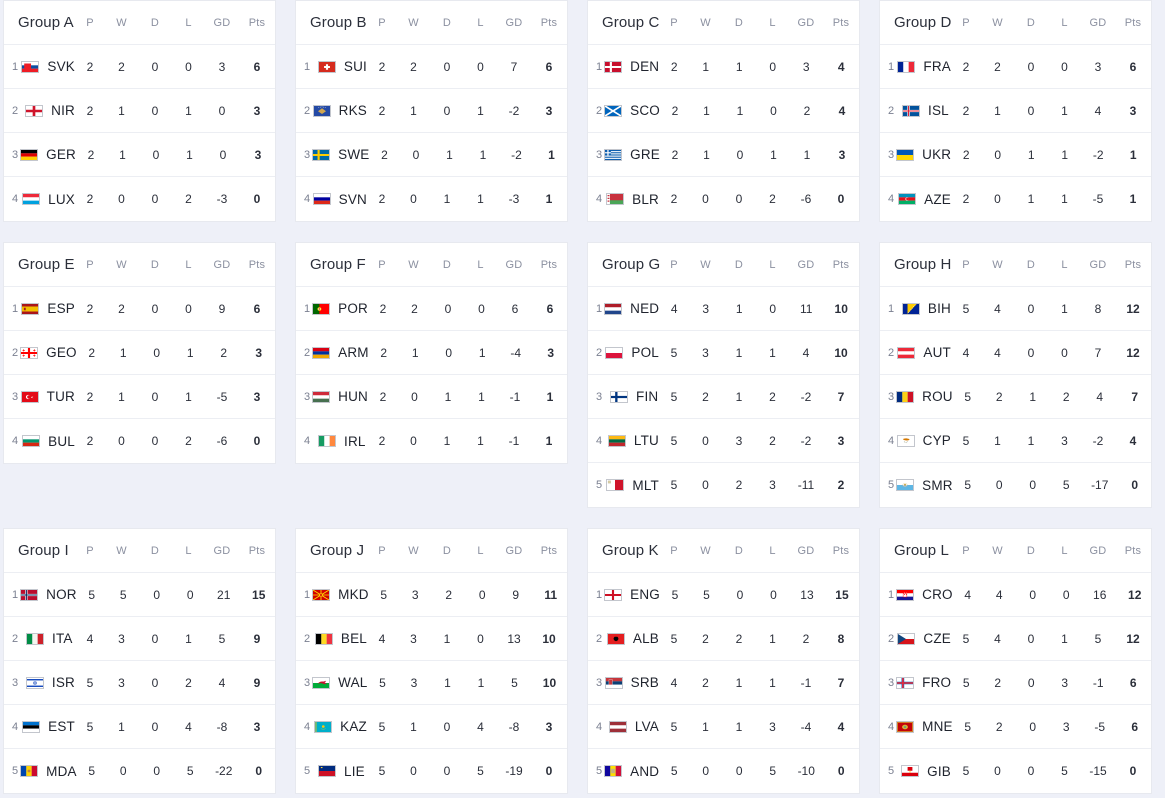  What do you see at coordinates (431, 309) in the screenshot?
I see `table-row: 1 POR 2 2 0 0 6 6` at bounding box center [431, 309].